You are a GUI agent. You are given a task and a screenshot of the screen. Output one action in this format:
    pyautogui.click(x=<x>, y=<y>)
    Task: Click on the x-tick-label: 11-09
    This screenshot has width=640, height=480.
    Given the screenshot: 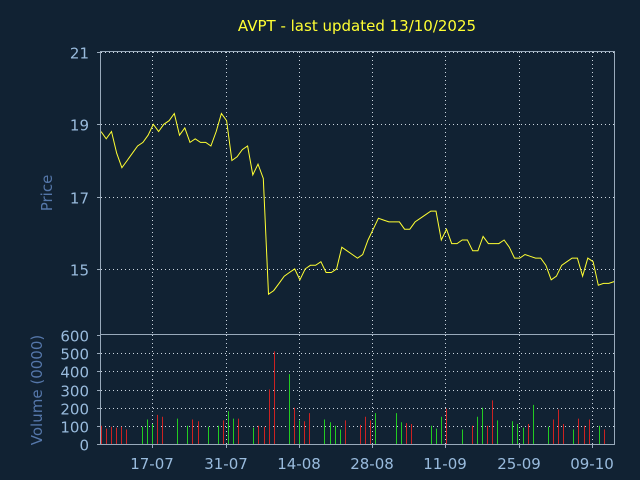 What is the action you would take?
    pyautogui.click(x=445, y=464)
    